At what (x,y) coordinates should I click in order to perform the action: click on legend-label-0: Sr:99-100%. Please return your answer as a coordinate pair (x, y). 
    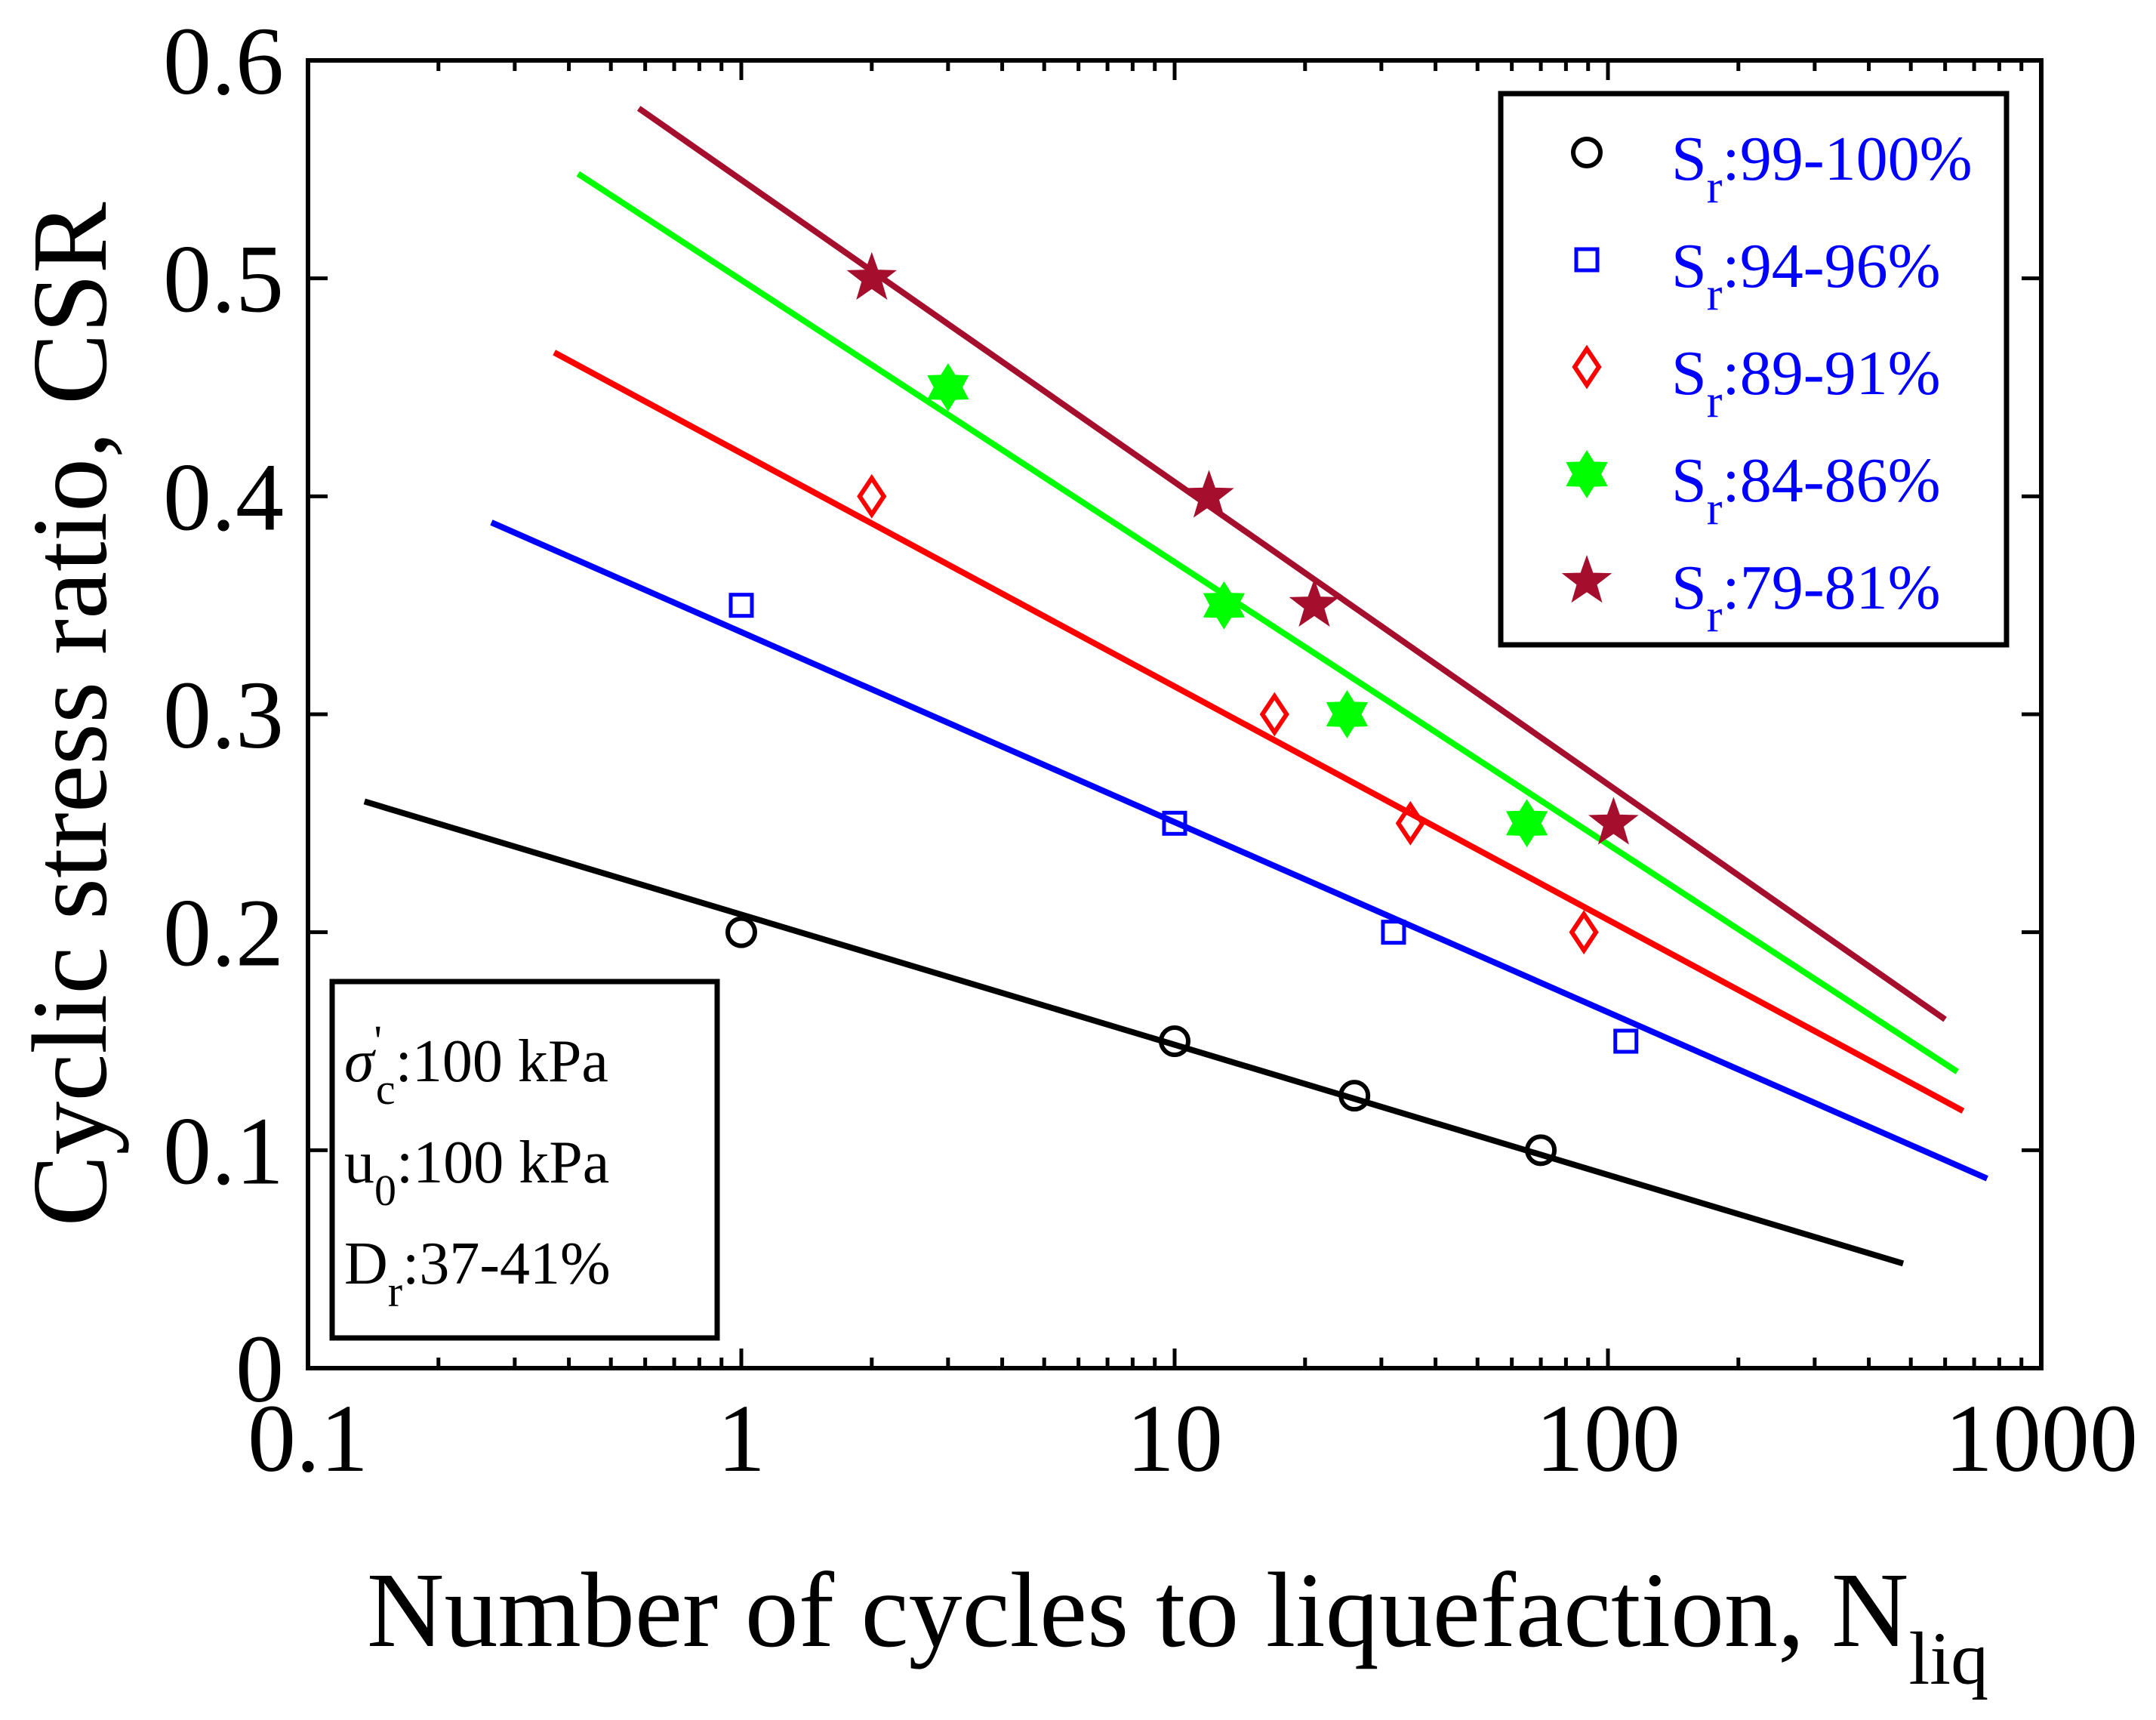
    Looking at the image, I should click on (1822, 168).